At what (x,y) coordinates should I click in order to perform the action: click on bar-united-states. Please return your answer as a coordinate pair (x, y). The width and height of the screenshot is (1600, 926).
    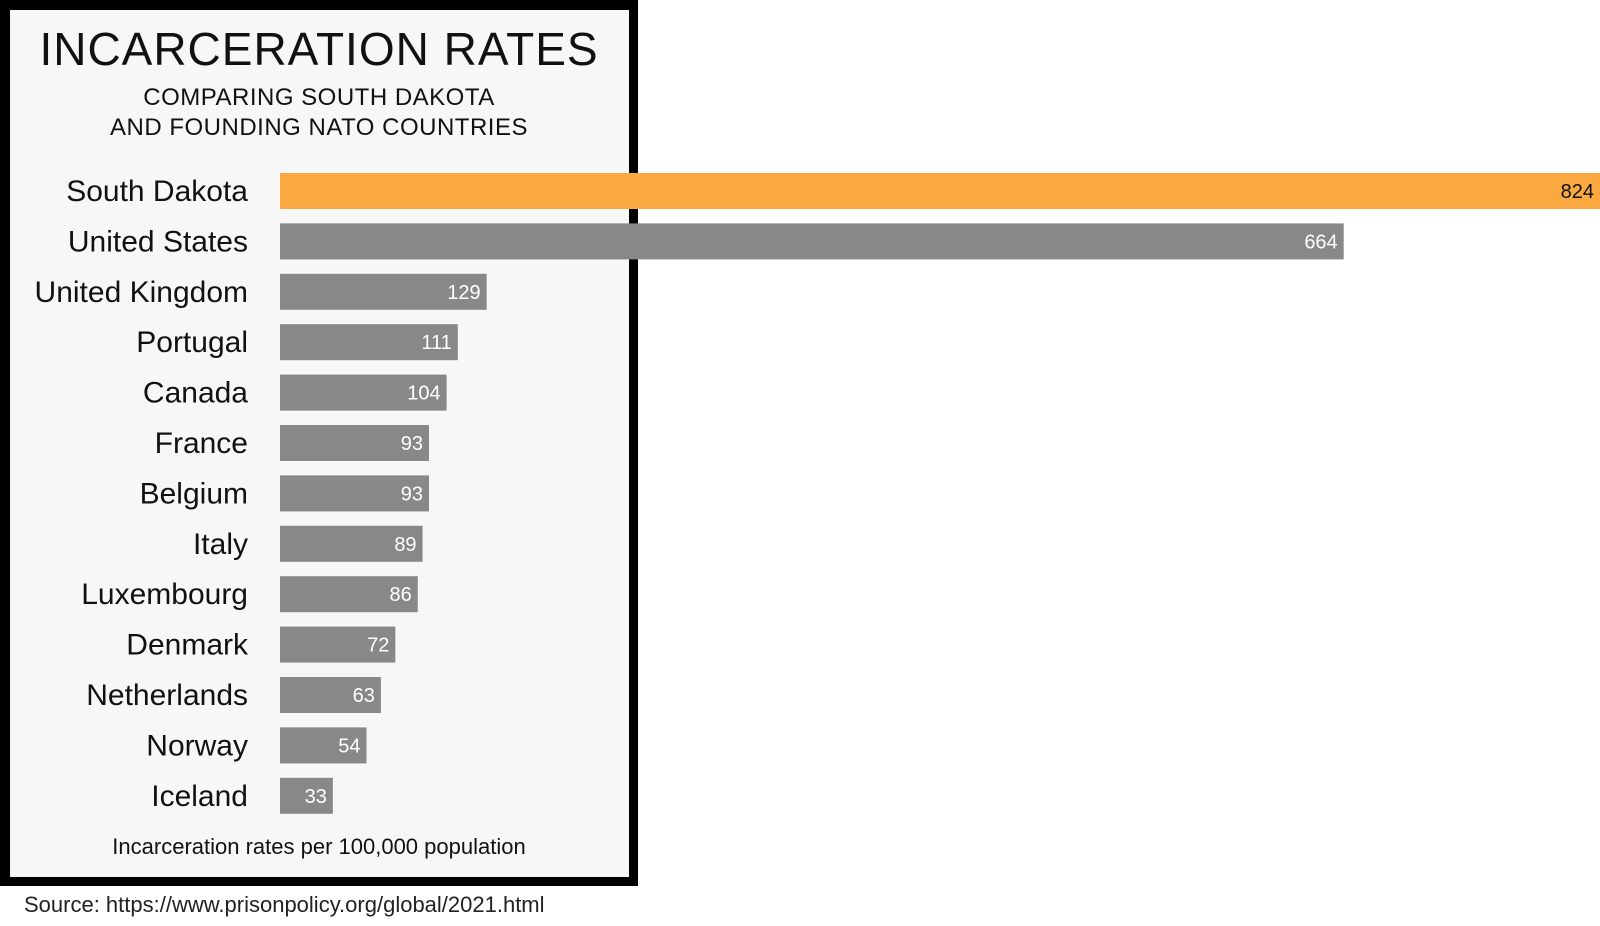
    Looking at the image, I should click on (812, 241).